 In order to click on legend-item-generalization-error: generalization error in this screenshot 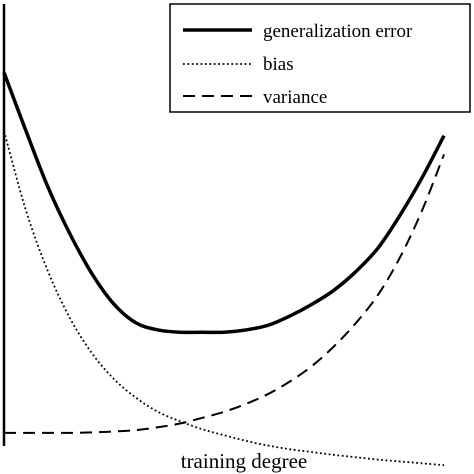, I will do `click(298, 31)`.